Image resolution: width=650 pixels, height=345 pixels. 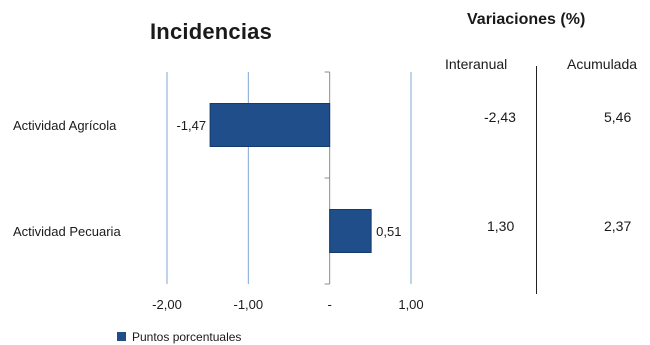 I want to click on x-tick-label-2: -, so click(x=329, y=304).